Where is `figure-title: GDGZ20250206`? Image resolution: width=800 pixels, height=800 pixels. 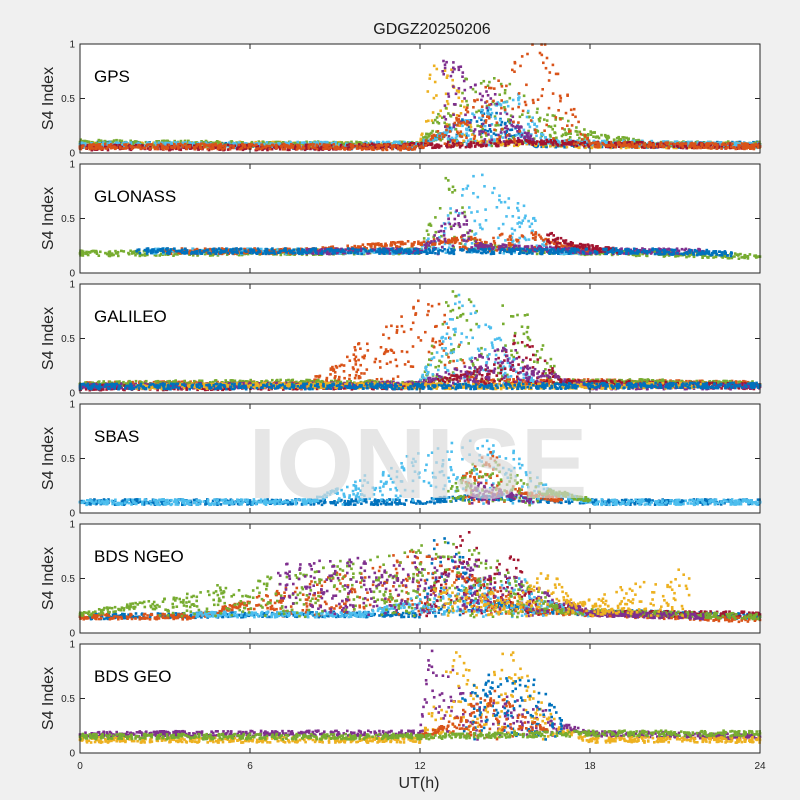 figure-title: GDGZ20250206 is located at coordinates (432, 29).